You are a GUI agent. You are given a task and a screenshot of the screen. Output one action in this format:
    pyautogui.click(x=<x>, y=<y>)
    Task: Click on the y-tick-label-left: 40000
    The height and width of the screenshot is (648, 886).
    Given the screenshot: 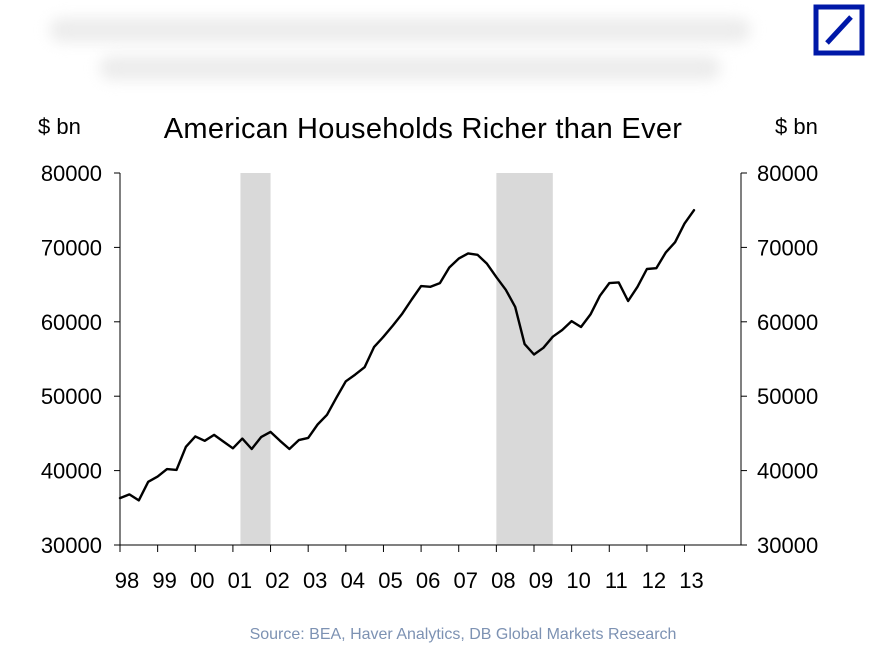 What is the action you would take?
    pyautogui.click(x=71, y=471)
    